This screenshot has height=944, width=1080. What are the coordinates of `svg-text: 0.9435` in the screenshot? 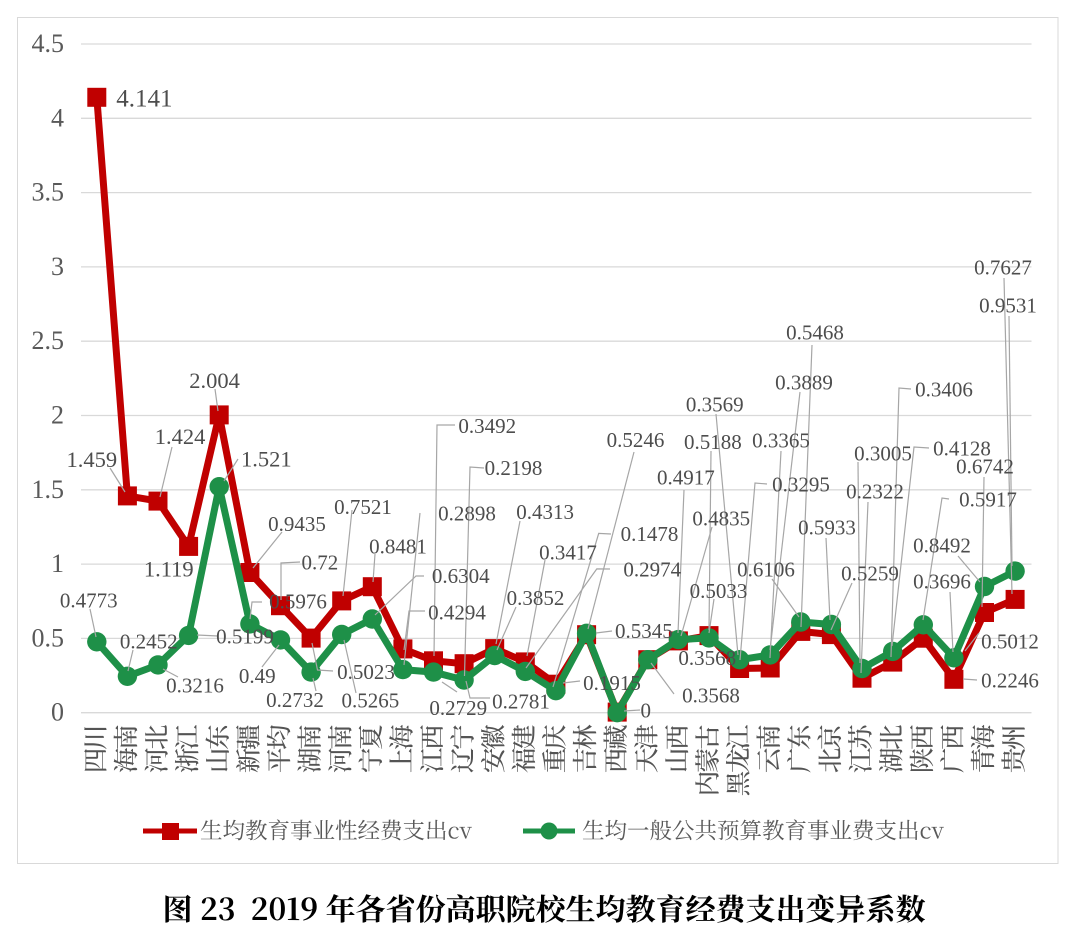 It's located at (297, 524).